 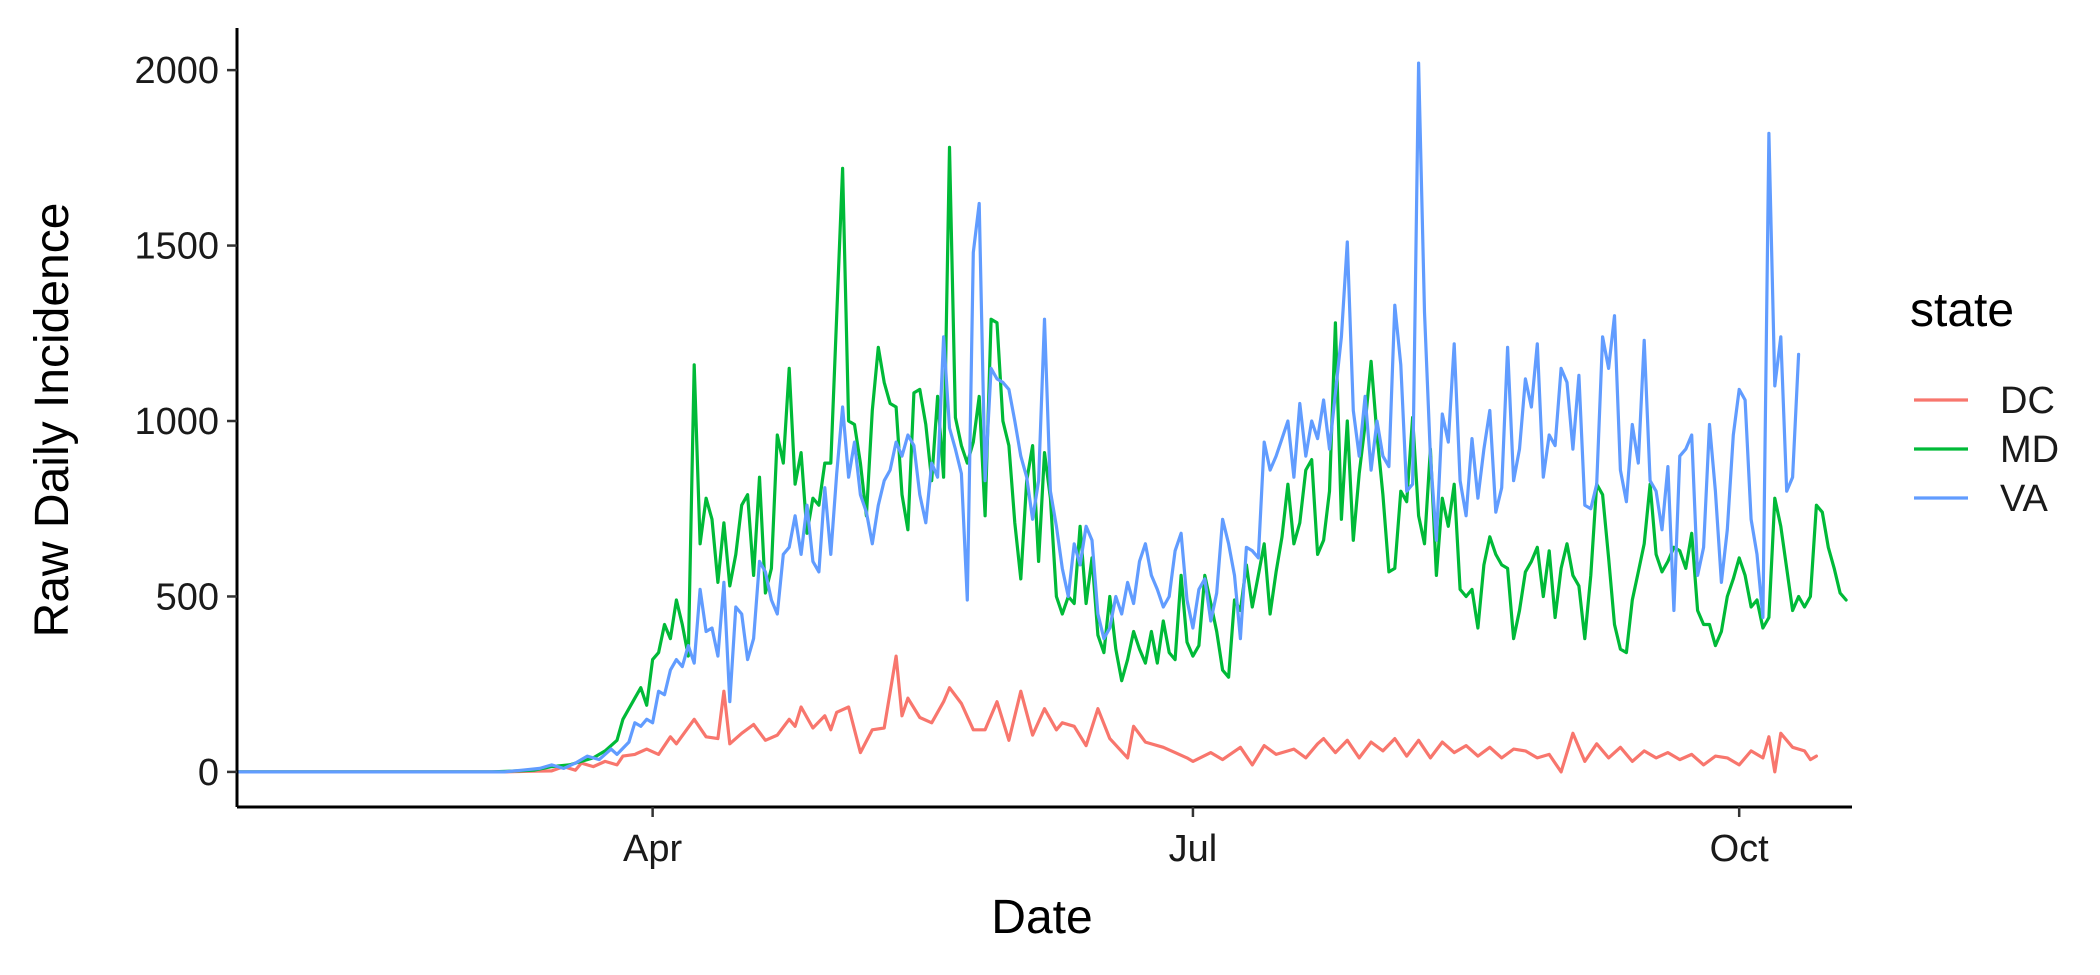 I want to click on legend-label-dc: DC, so click(x=2027, y=401).